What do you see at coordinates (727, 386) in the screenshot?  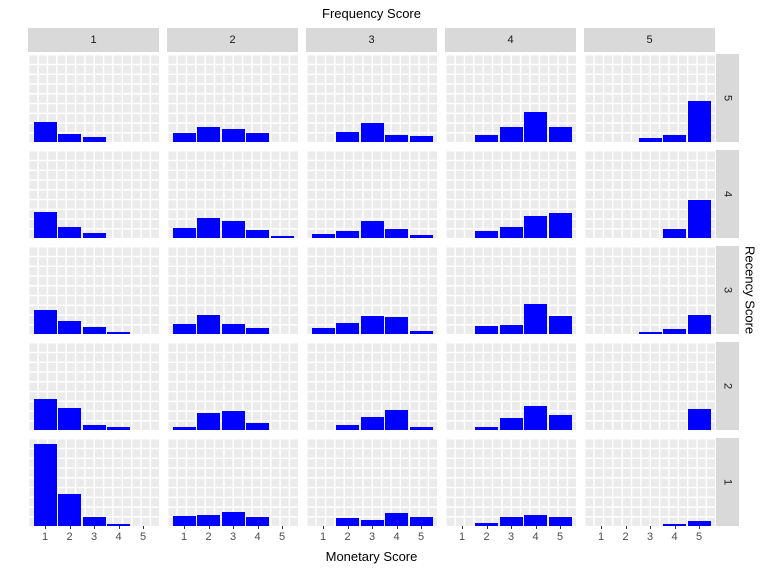 I see `row-strip-label: 2` at bounding box center [727, 386].